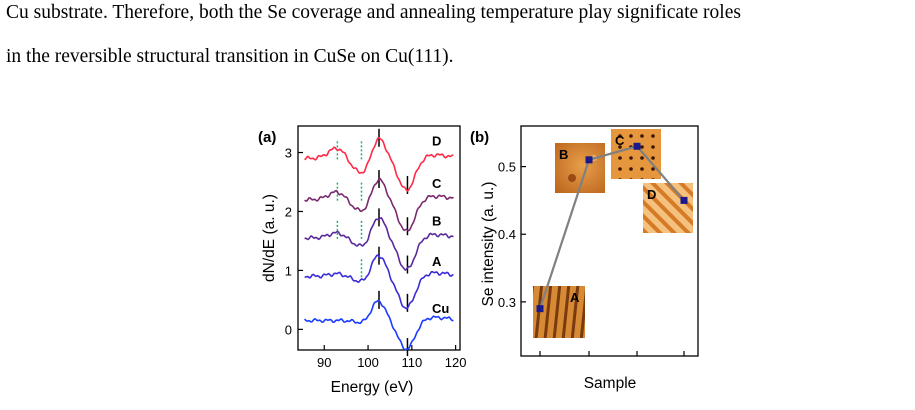 The width and height of the screenshot is (915, 410). What do you see at coordinates (269, 238) in the screenshot?
I see `panel-a-ylabel: dN/dE (a. u.)` at bounding box center [269, 238].